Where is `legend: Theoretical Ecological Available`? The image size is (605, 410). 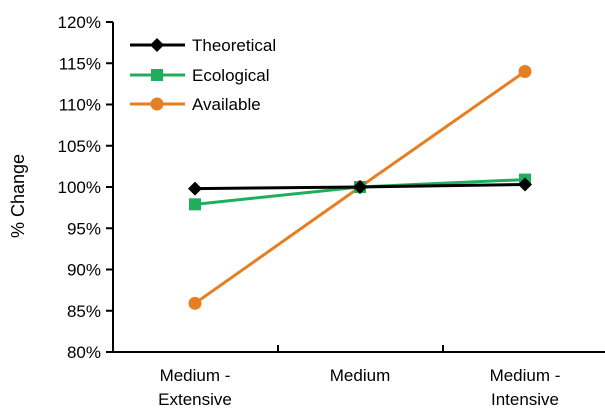
legend: Theoretical Ecological Available is located at coordinates (203, 75).